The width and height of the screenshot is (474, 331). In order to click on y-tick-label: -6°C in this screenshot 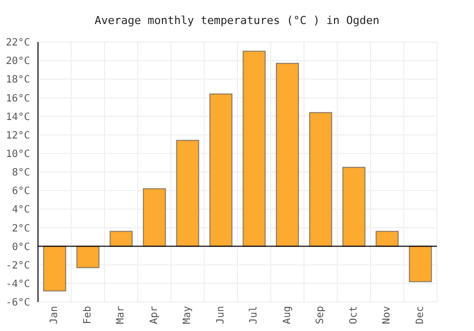, I will do `click(18, 303)`.